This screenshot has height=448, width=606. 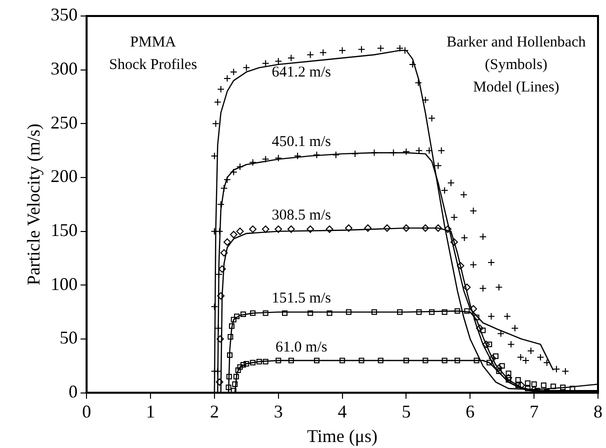 I want to click on y-tick-label: 200, so click(x=64, y=176).